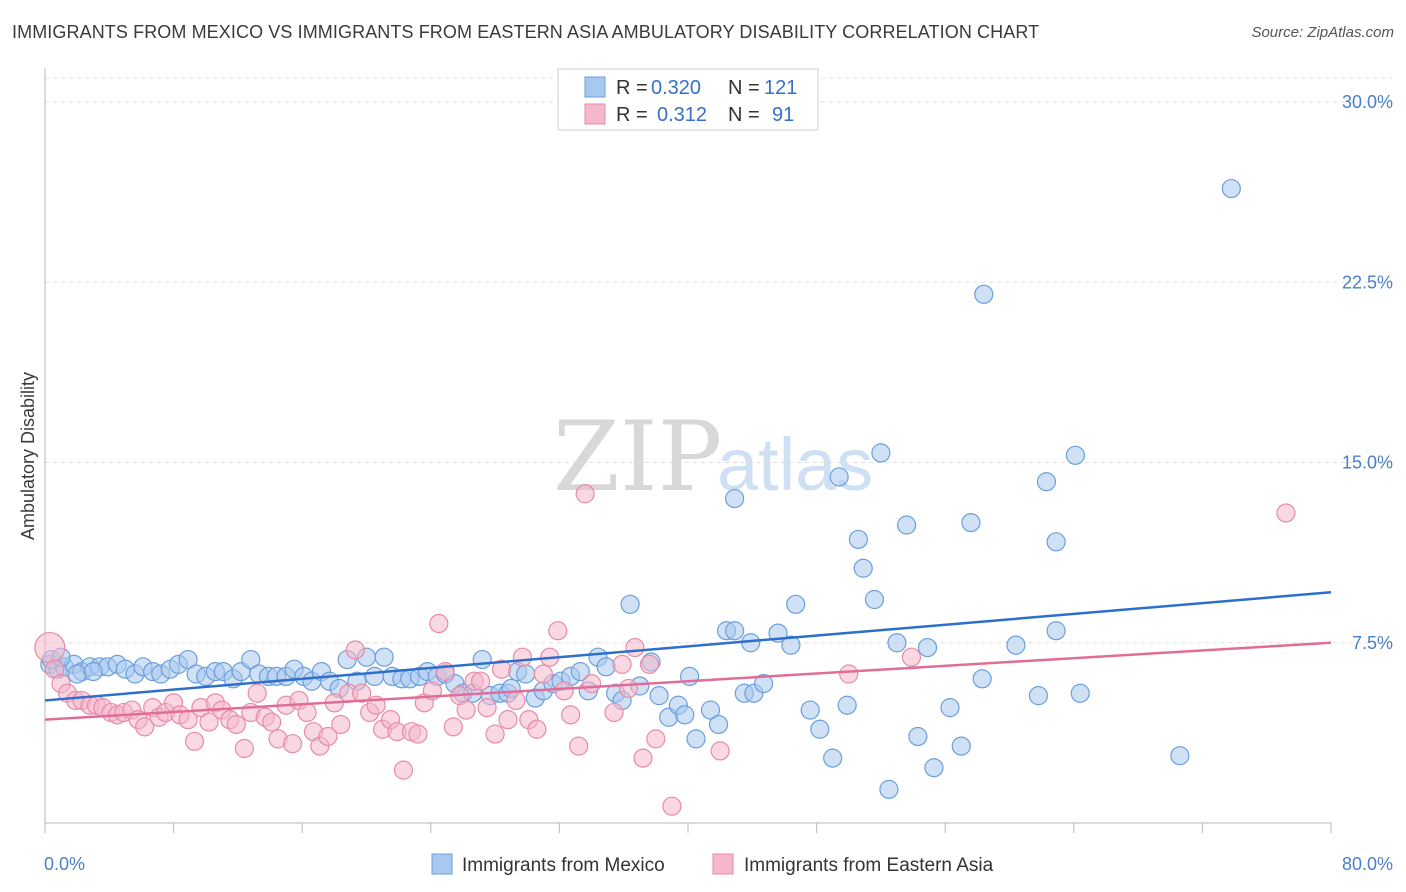 The height and width of the screenshot is (892, 1406). I want to click on bottom-legend-label-eastern-asia: Immigrants from Eastern Asia, so click(869, 865).